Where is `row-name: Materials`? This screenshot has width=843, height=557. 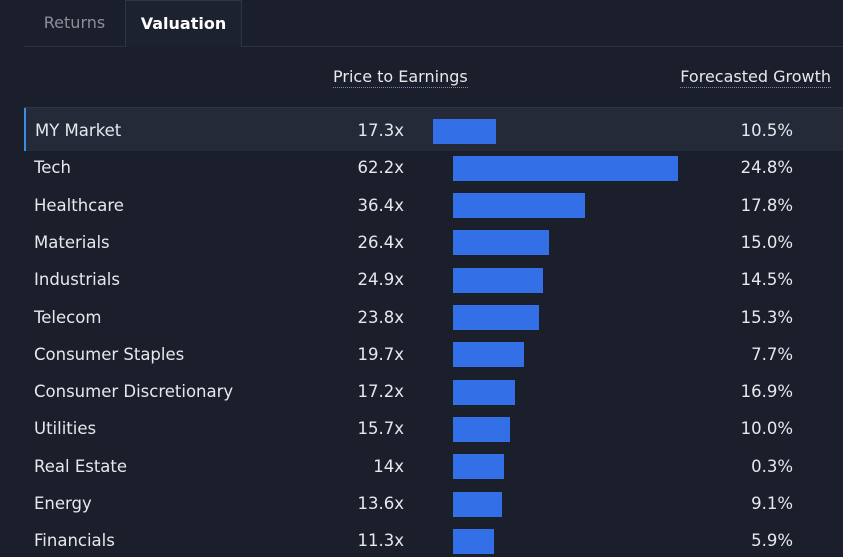
row-name: Materials is located at coordinates (72, 242).